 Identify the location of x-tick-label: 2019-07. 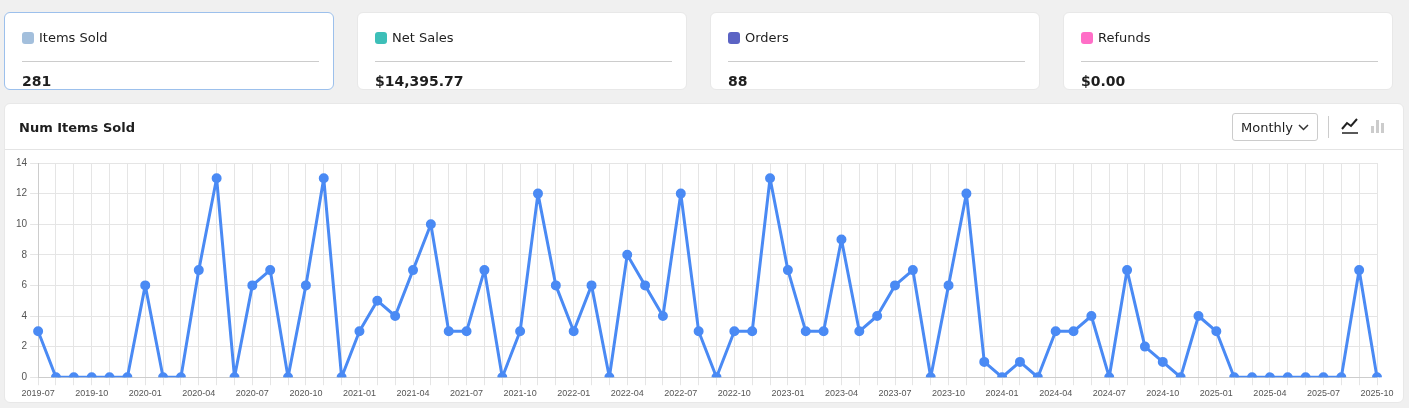
(38, 393).